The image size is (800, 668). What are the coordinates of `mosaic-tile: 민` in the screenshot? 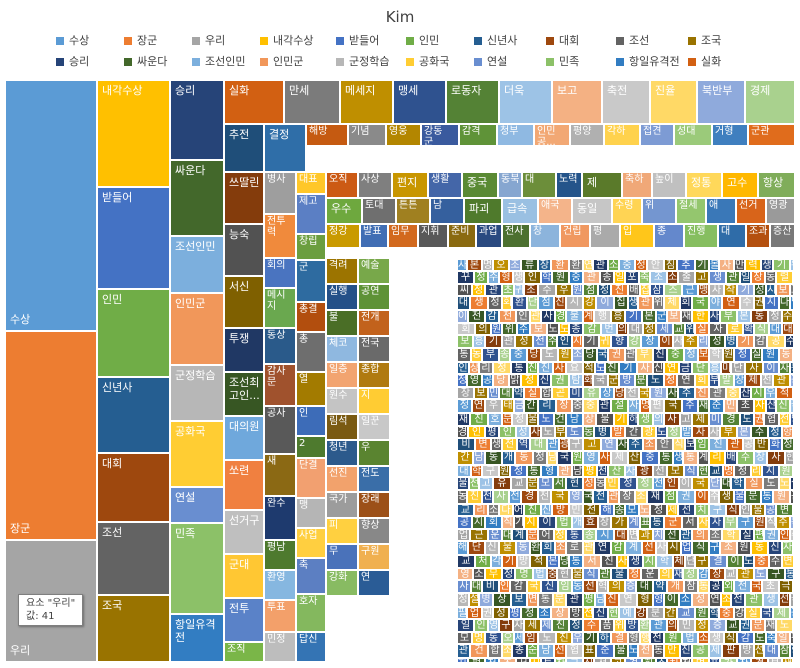 It's located at (730, 406).